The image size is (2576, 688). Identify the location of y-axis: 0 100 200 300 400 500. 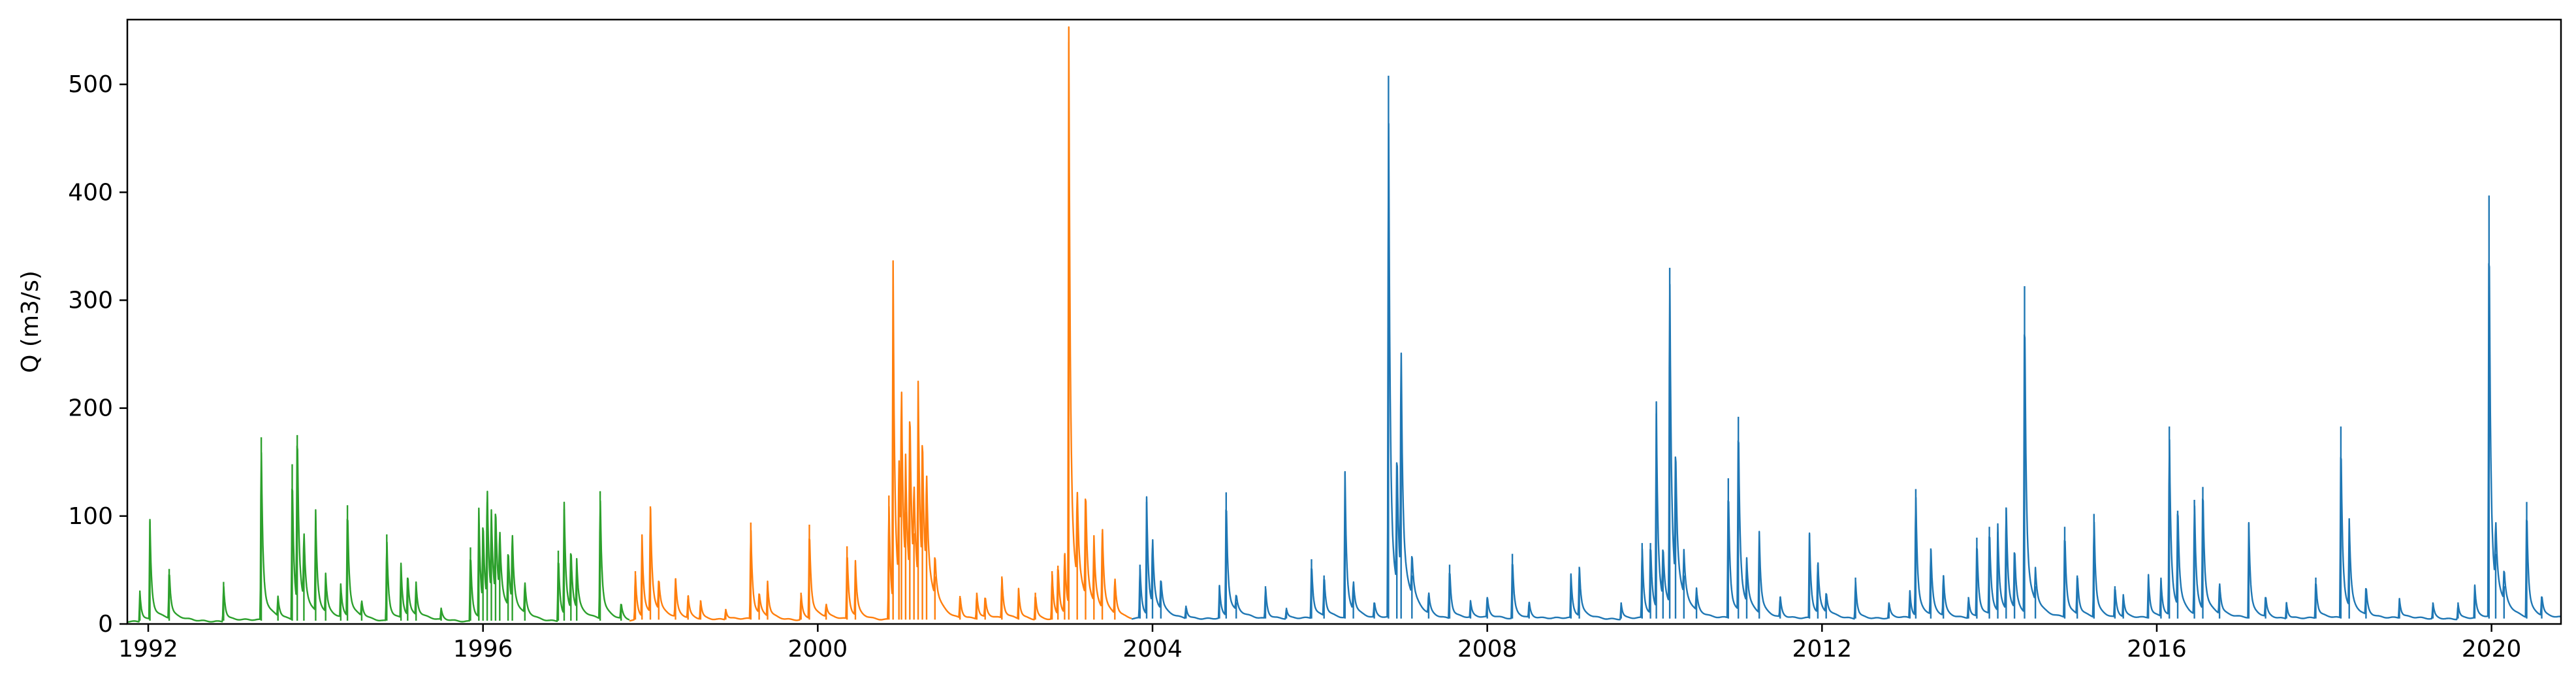
(98, 354).